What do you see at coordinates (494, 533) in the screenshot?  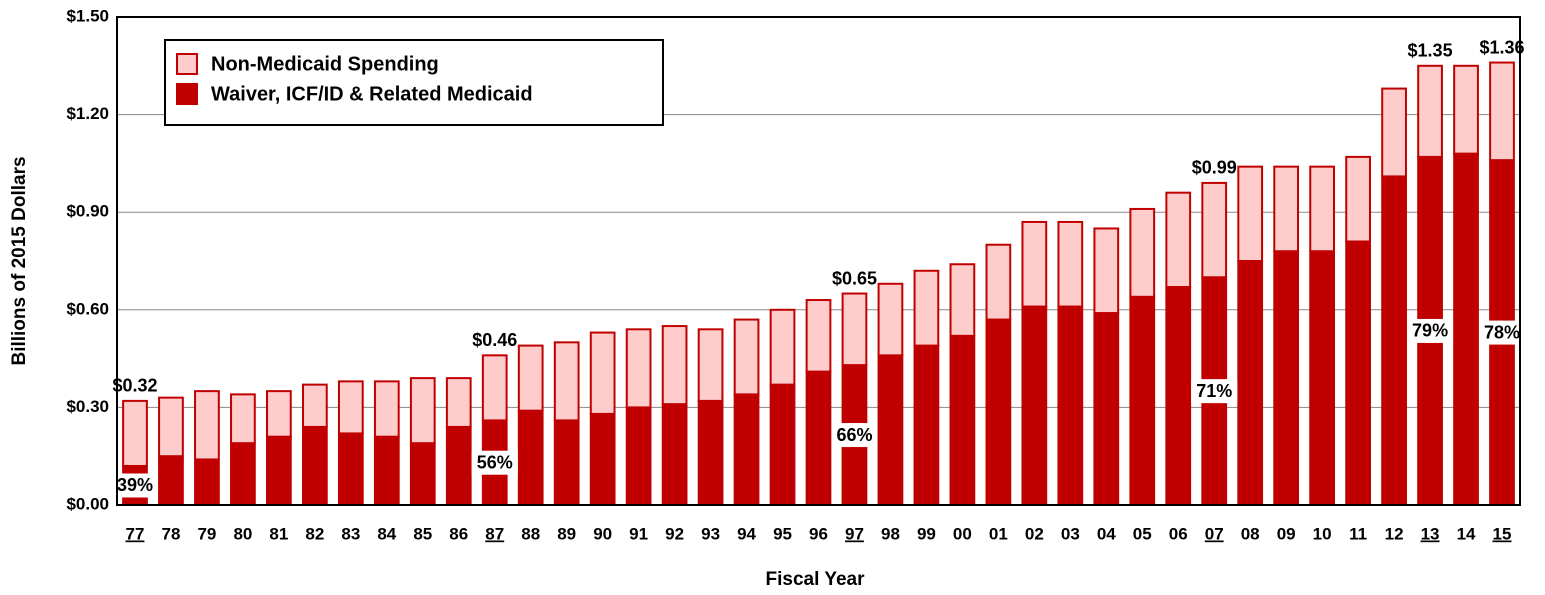 I see `x-tick-label: 87` at bounding box center [494, 533].